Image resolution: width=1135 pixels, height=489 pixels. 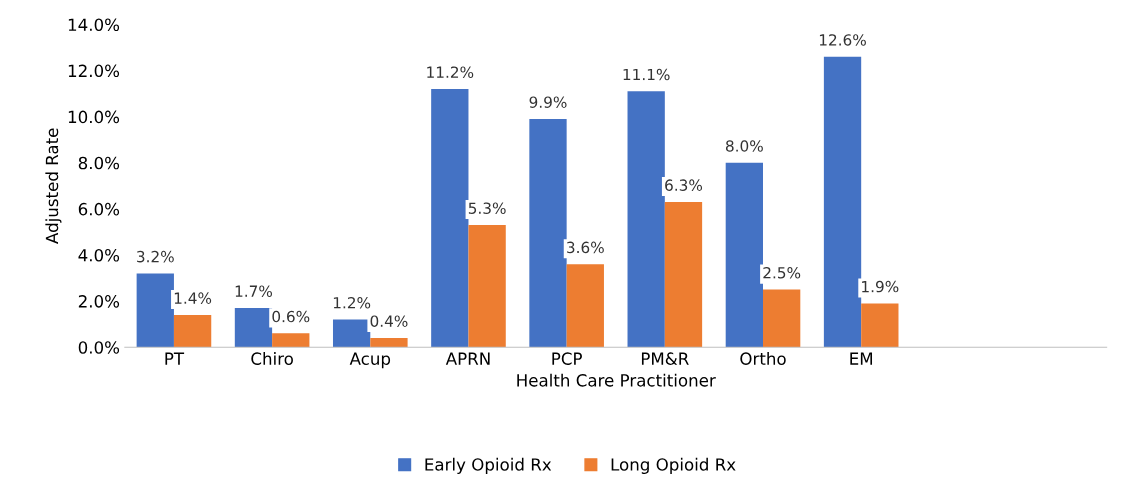 I want to click on data-label: 5.3%, so click(x=487, y=208).